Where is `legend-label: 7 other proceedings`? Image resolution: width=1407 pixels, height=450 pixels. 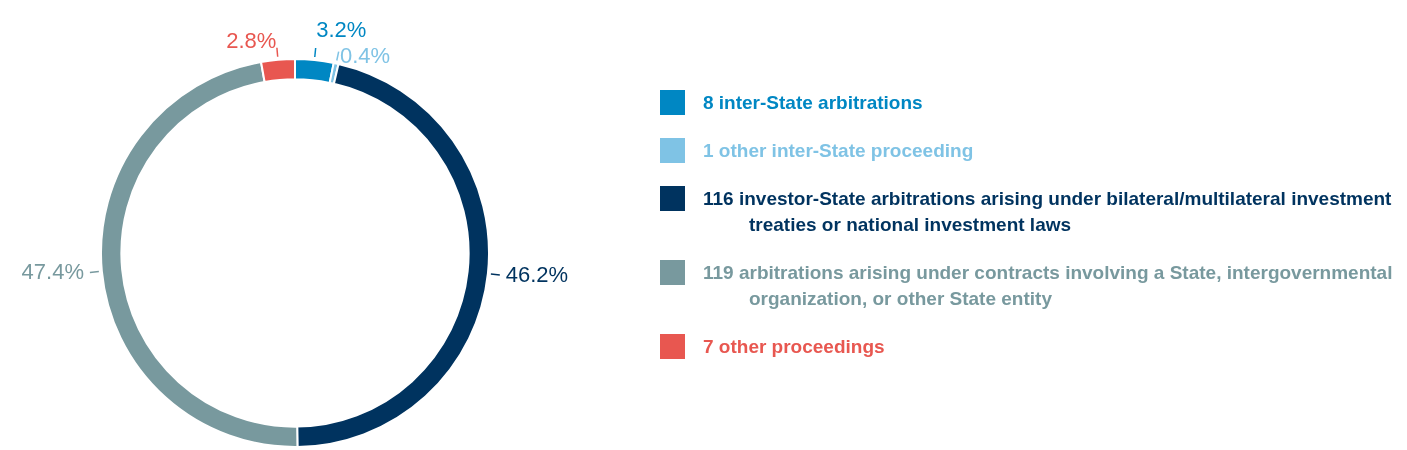 legend-label: 7 other proceedings is located at coordinates (794, 347).